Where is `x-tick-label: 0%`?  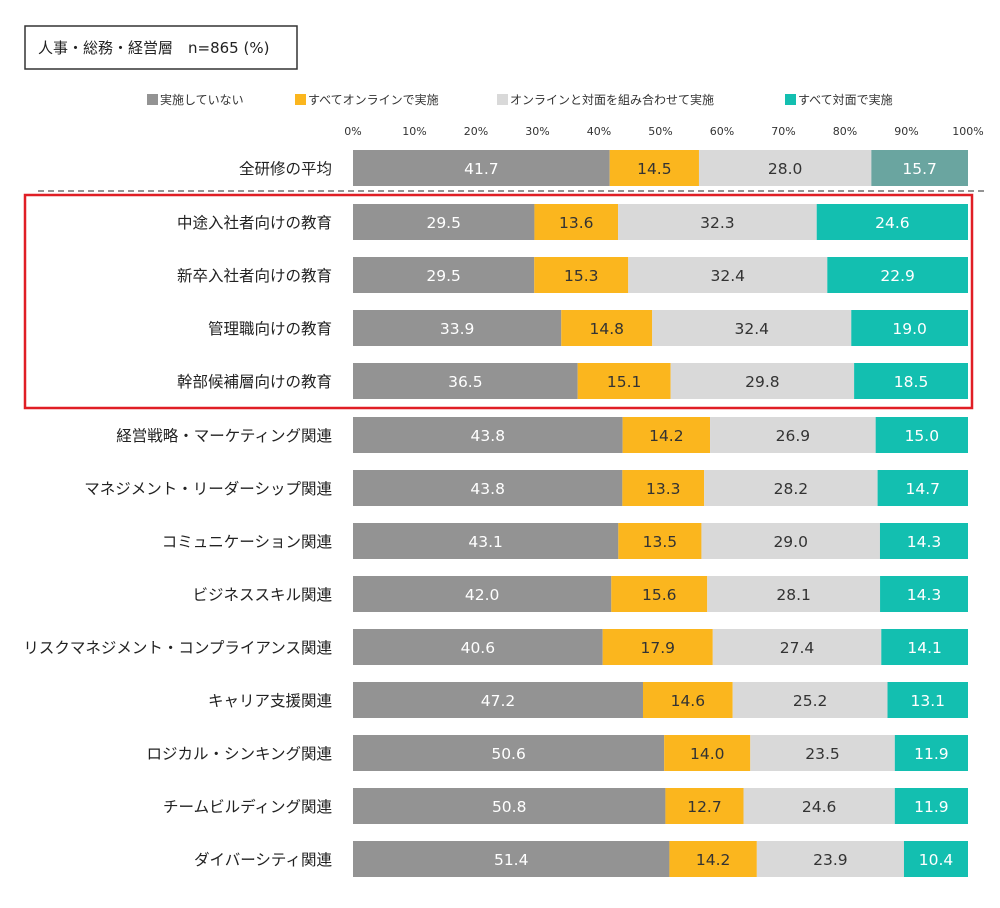 x-tick-label: 0% is located at coordinates (352, 131).